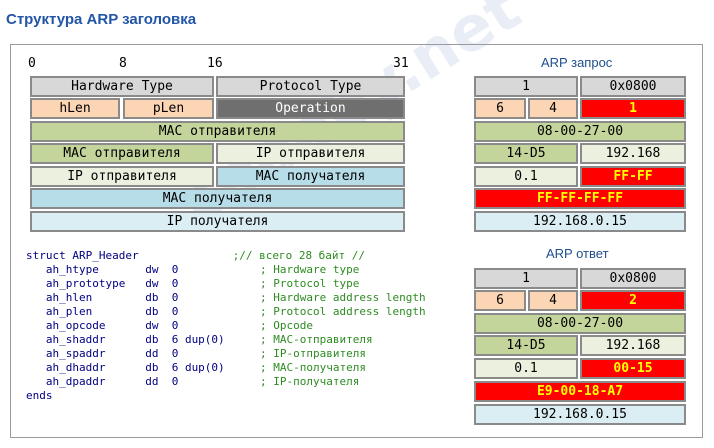 This screenshot has height=448, width=714. I want to click on code-comment: ; IP-получателя, so click(310, 381).